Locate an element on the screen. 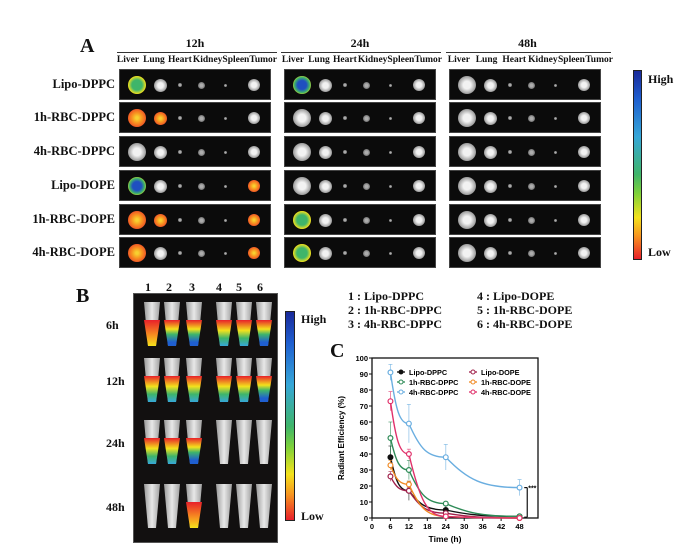 The image size is (685, 555). tube-timepoint-label: 6h is located at coordinates (112, 325).